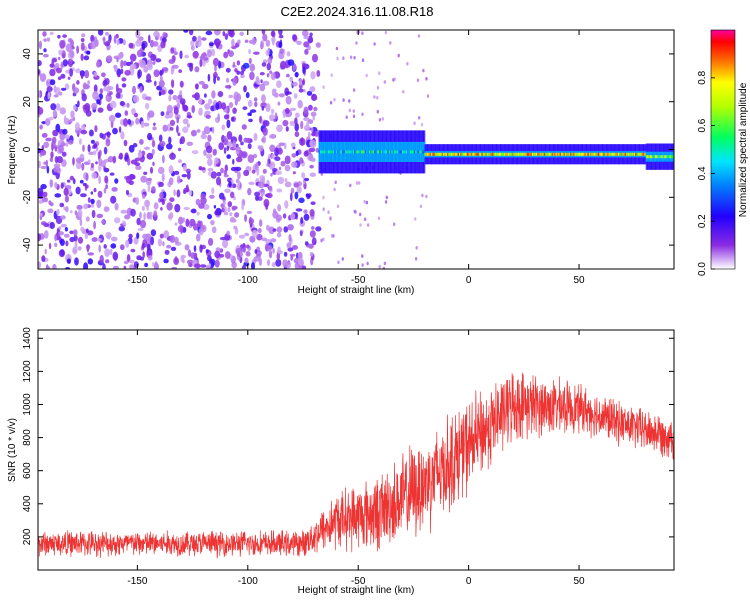 The width and height of the screenshot is (750, 600). I want to click on heatmap-x-tick-label: 0, so click(469, 280).